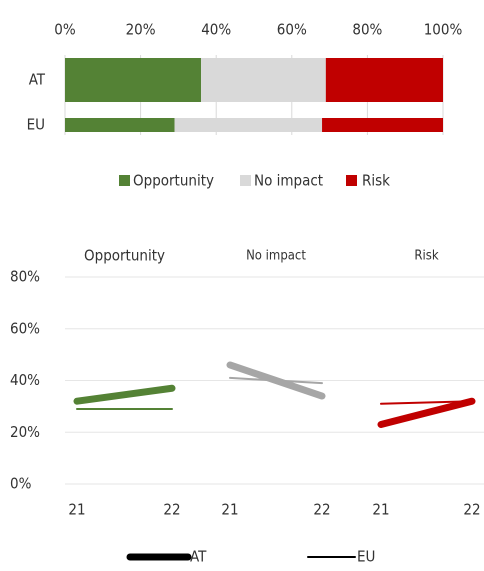 Image resolution: width=484 pixels, height=571 pixels. What do you see at coordinates (141, 30) in the screenshot?
I see `x-tick-label: 20%` at bounding box center [141, 30].